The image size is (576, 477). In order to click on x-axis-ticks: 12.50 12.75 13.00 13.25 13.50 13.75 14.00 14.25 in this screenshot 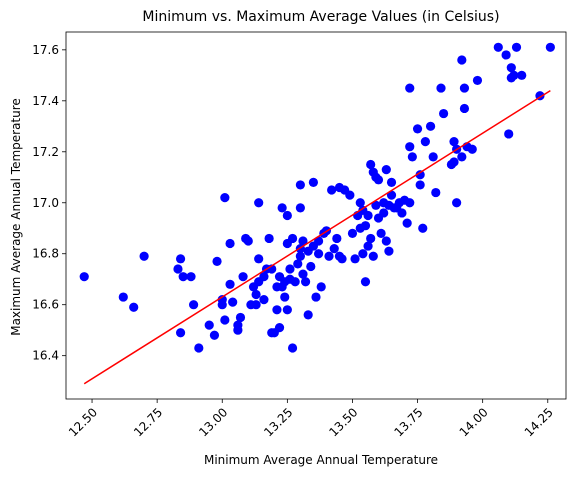, I will do `click(311, 419)`.